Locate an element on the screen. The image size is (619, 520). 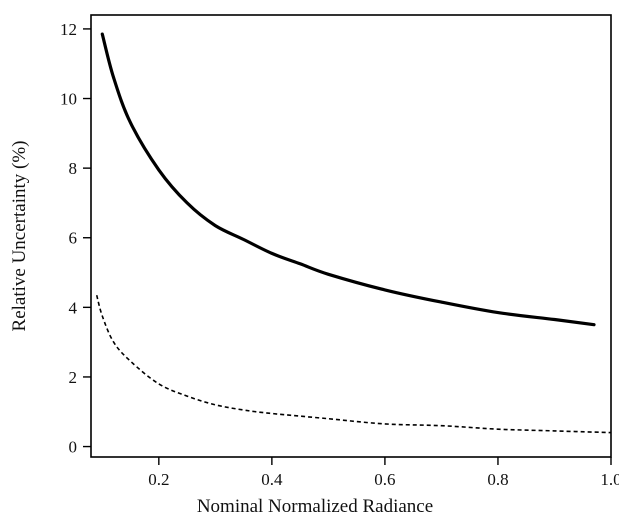
x-axis: 0.2 0.4 0.6 0.8 1.0 is located at coordinates (383, 473).